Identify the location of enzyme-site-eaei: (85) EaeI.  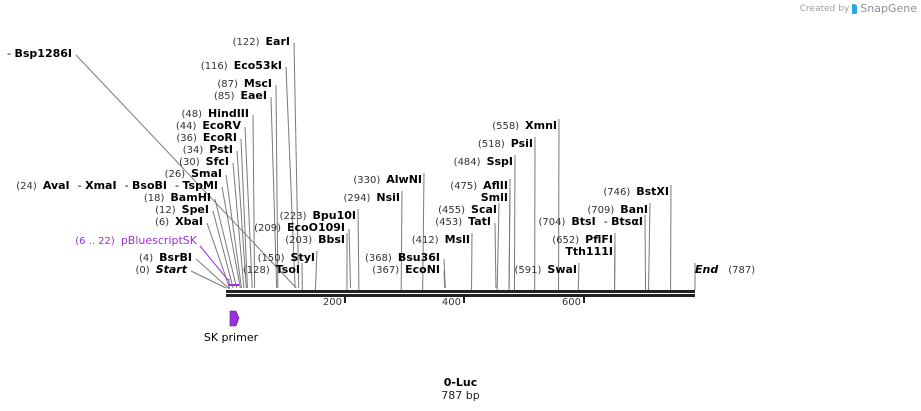
(240, 95).